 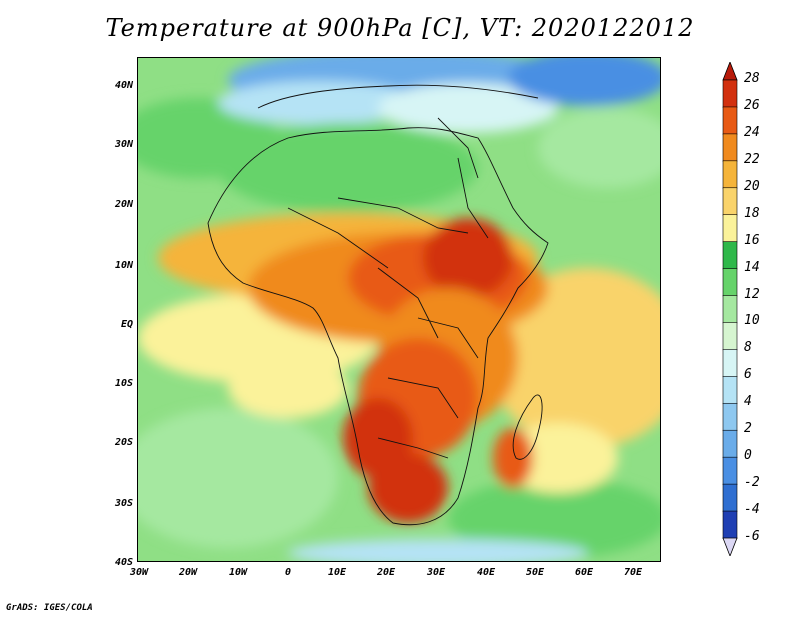 What do you see at coordinates (752, 132) in the screenshot?
I see `colorbar-tick-label: 24` at bounding box center [752, 132].